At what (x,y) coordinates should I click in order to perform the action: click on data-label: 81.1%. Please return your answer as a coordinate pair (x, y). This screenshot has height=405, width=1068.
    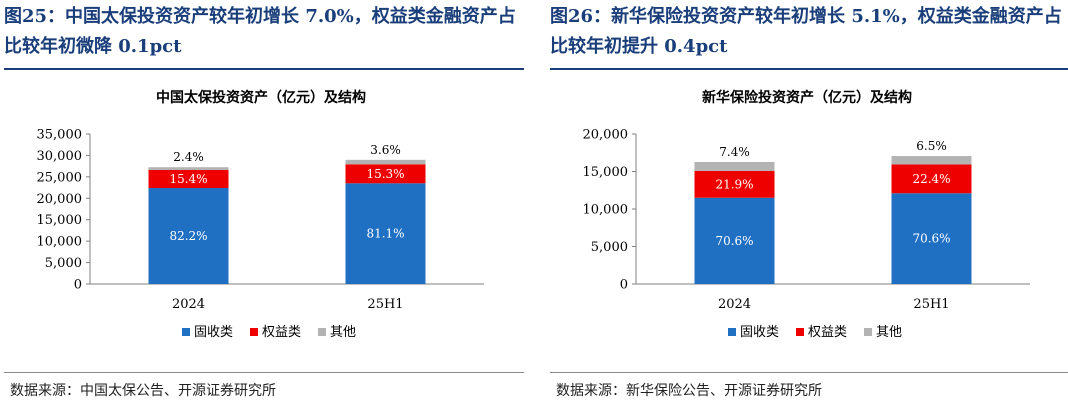
    Looking at the image, I should click on (385, 234).